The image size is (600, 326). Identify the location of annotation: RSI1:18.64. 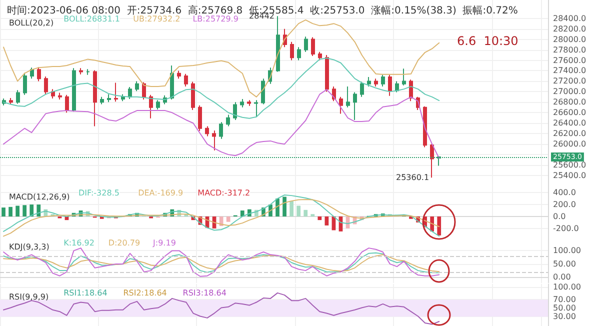
(86, 293).